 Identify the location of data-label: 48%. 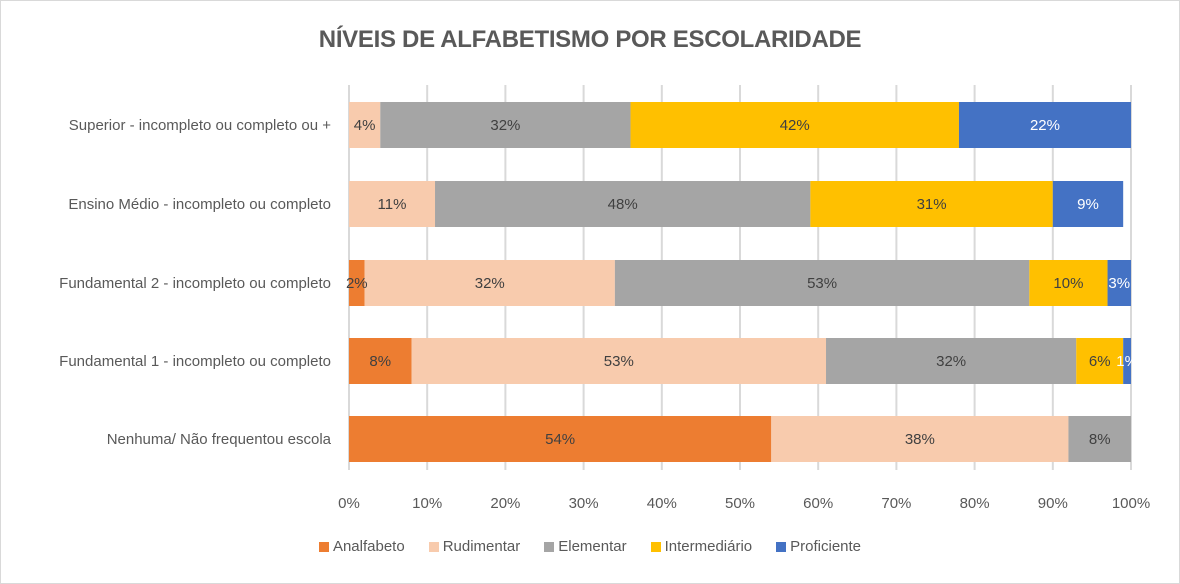
(623, 204).